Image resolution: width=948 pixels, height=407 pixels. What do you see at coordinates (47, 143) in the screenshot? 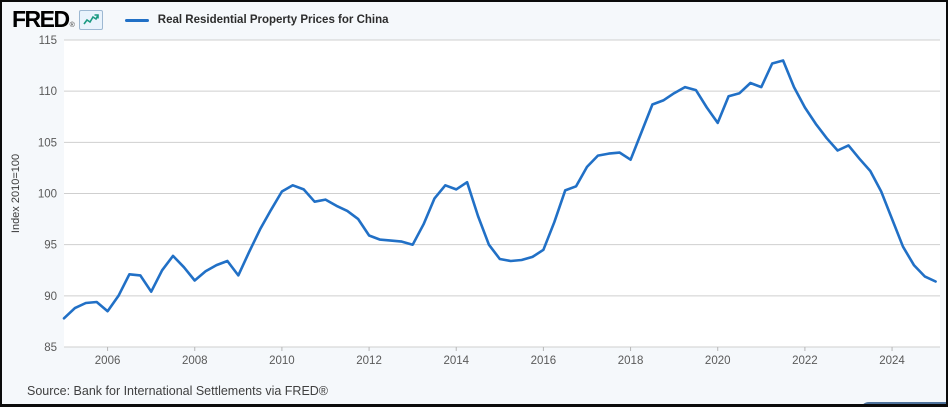
I see `y-tick-label: 105` at bounding box center [47, 143].